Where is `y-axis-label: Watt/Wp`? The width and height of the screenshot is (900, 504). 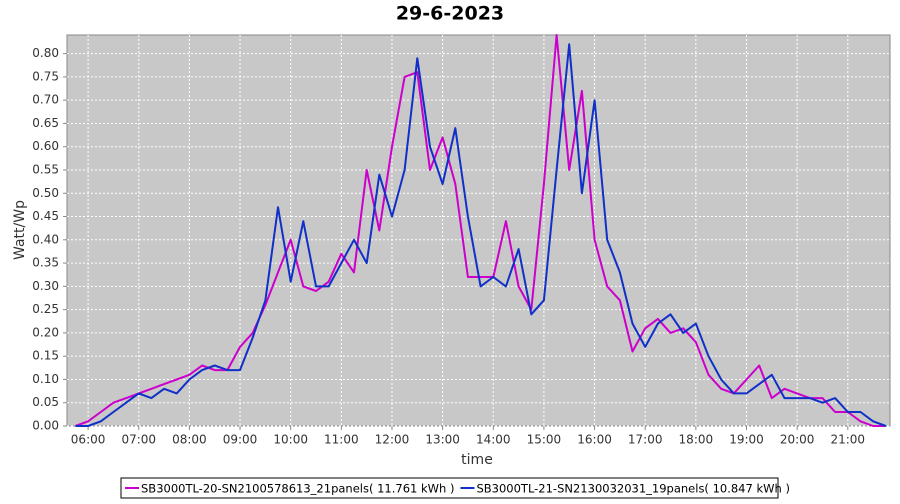 y-axis-label: Watt/Wp is located at coordinates (20, 230).